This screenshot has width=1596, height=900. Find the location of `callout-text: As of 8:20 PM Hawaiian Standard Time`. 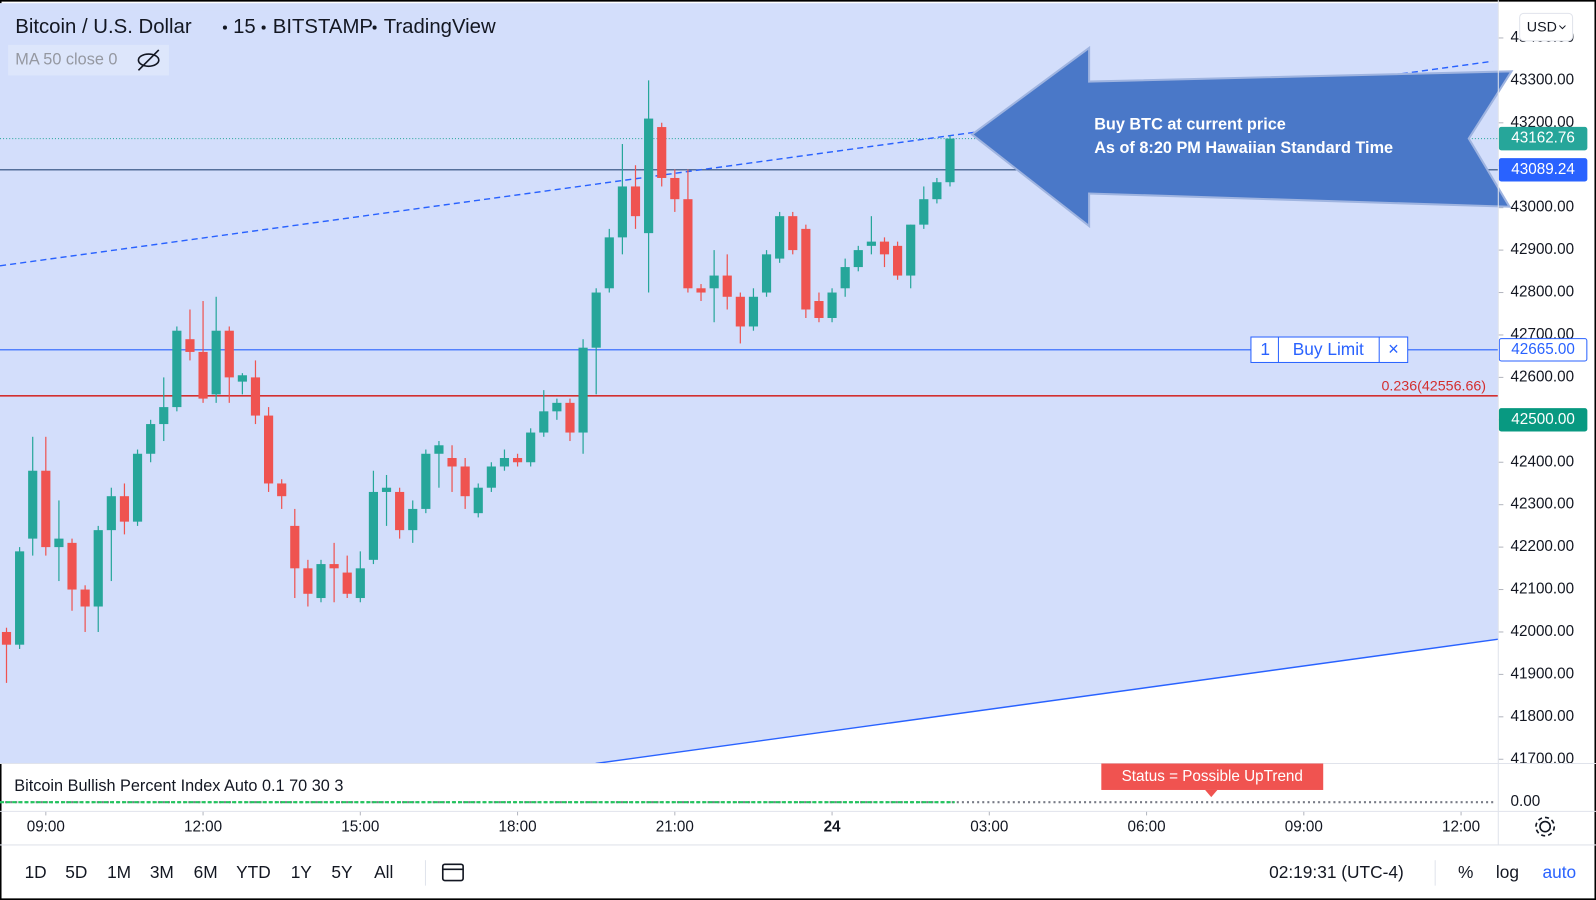

callout-text: As of 8:20 PM Hawaiian Standard Time is located at coordinates (1243, 148).